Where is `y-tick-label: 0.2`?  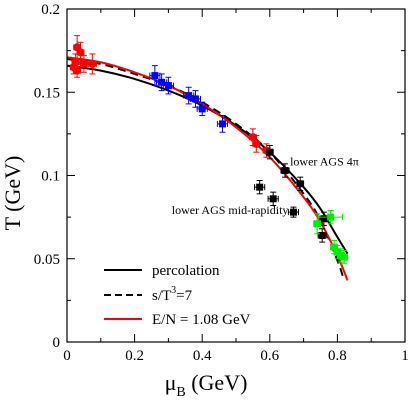 y-tick-label: 0.2 is located at coordinates (50, 10).